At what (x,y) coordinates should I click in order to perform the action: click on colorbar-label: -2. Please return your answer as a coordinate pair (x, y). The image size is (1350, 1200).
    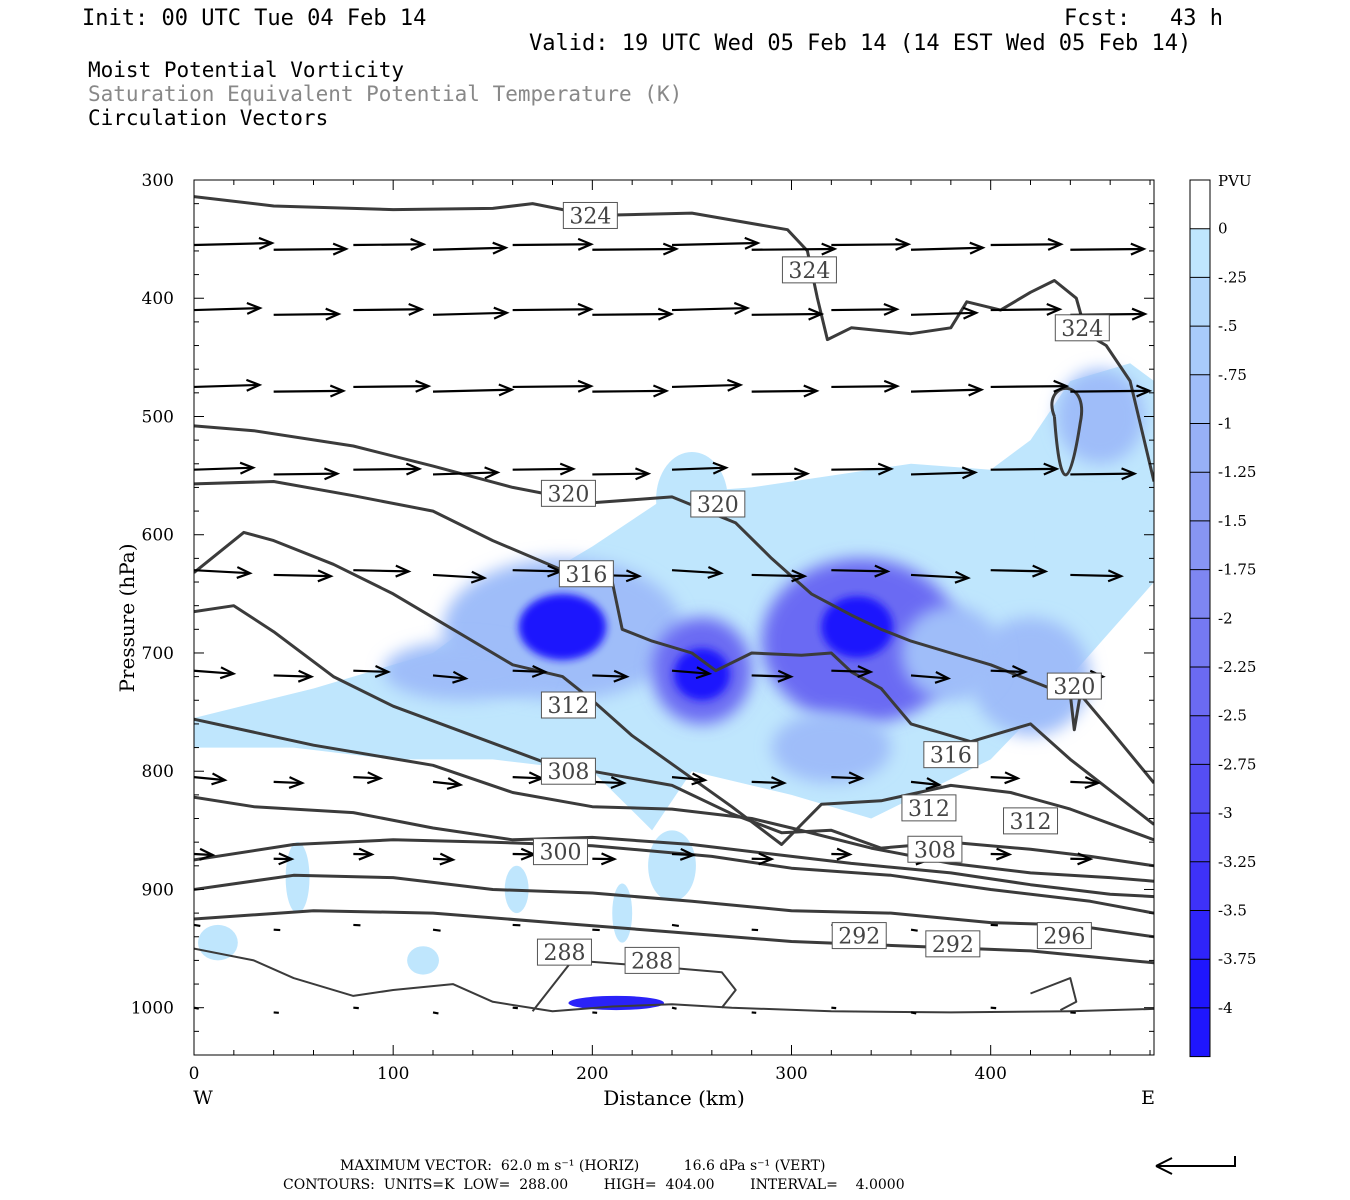
    Looking at the image, I should click on (1225, 618).